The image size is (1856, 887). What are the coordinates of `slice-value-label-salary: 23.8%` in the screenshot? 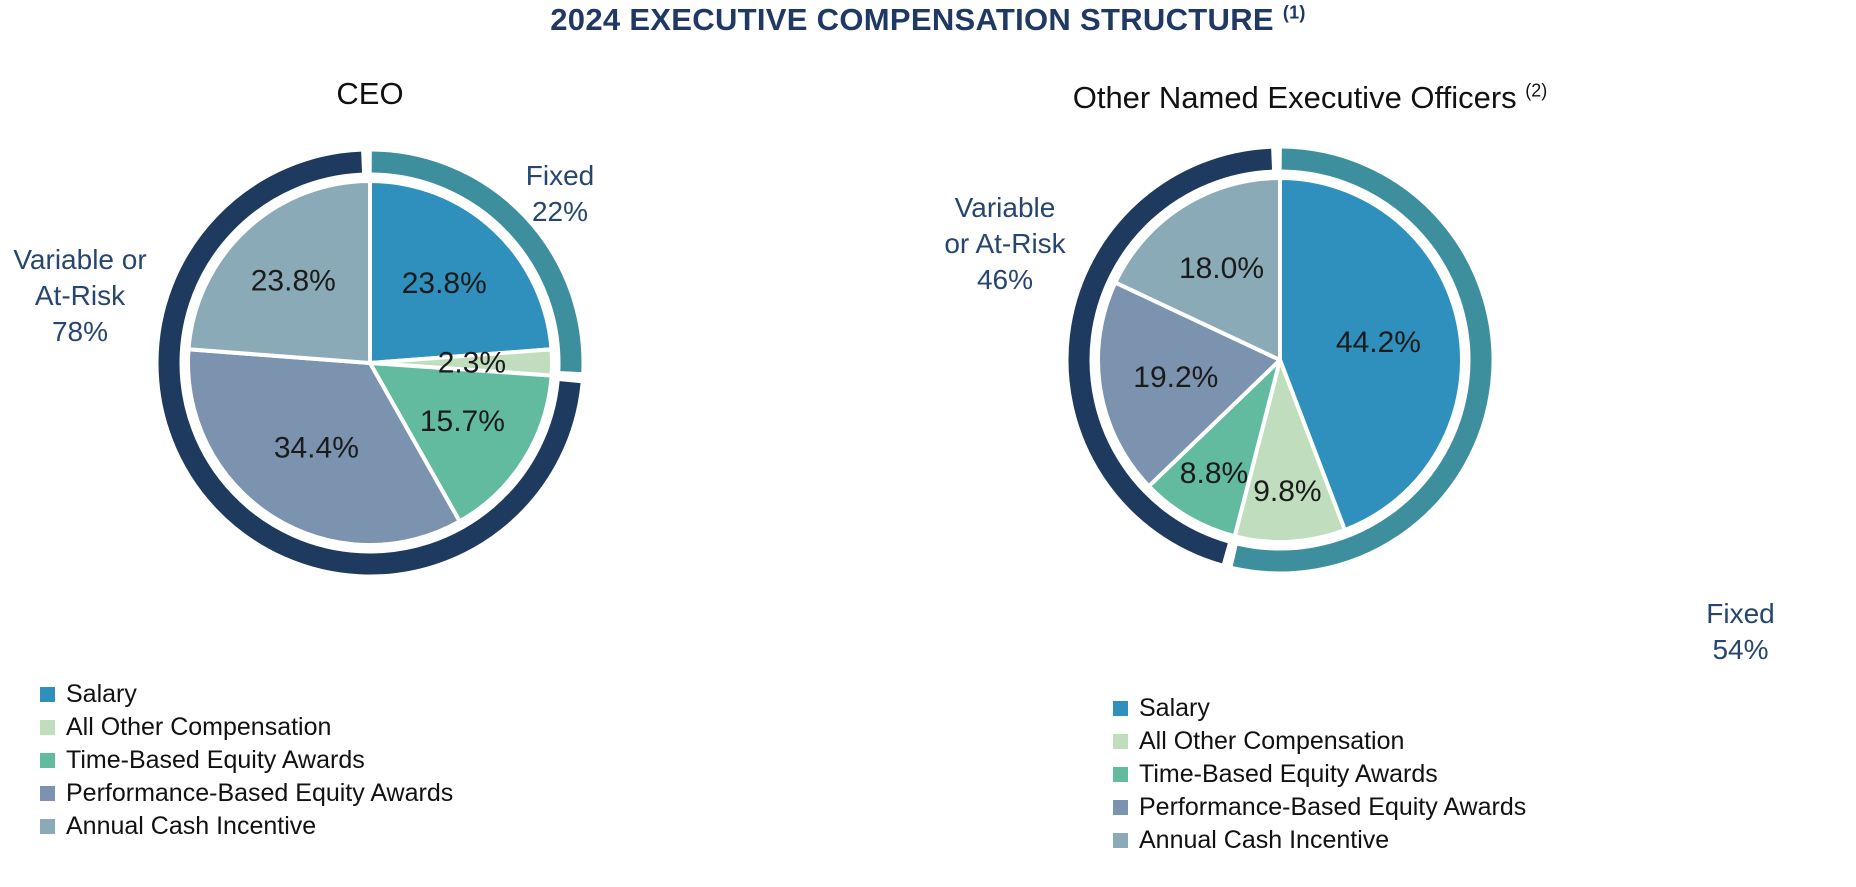 It's located at (444, 283).